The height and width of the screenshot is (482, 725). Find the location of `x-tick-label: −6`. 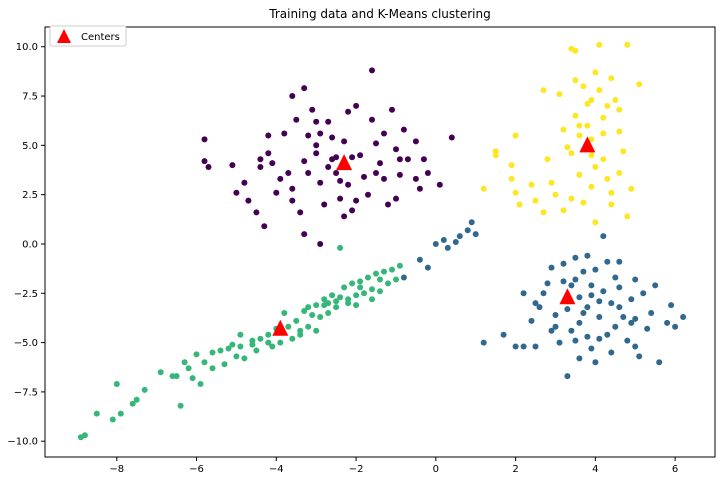

x-tick-label: −6 is located at coordinates (196, 469).